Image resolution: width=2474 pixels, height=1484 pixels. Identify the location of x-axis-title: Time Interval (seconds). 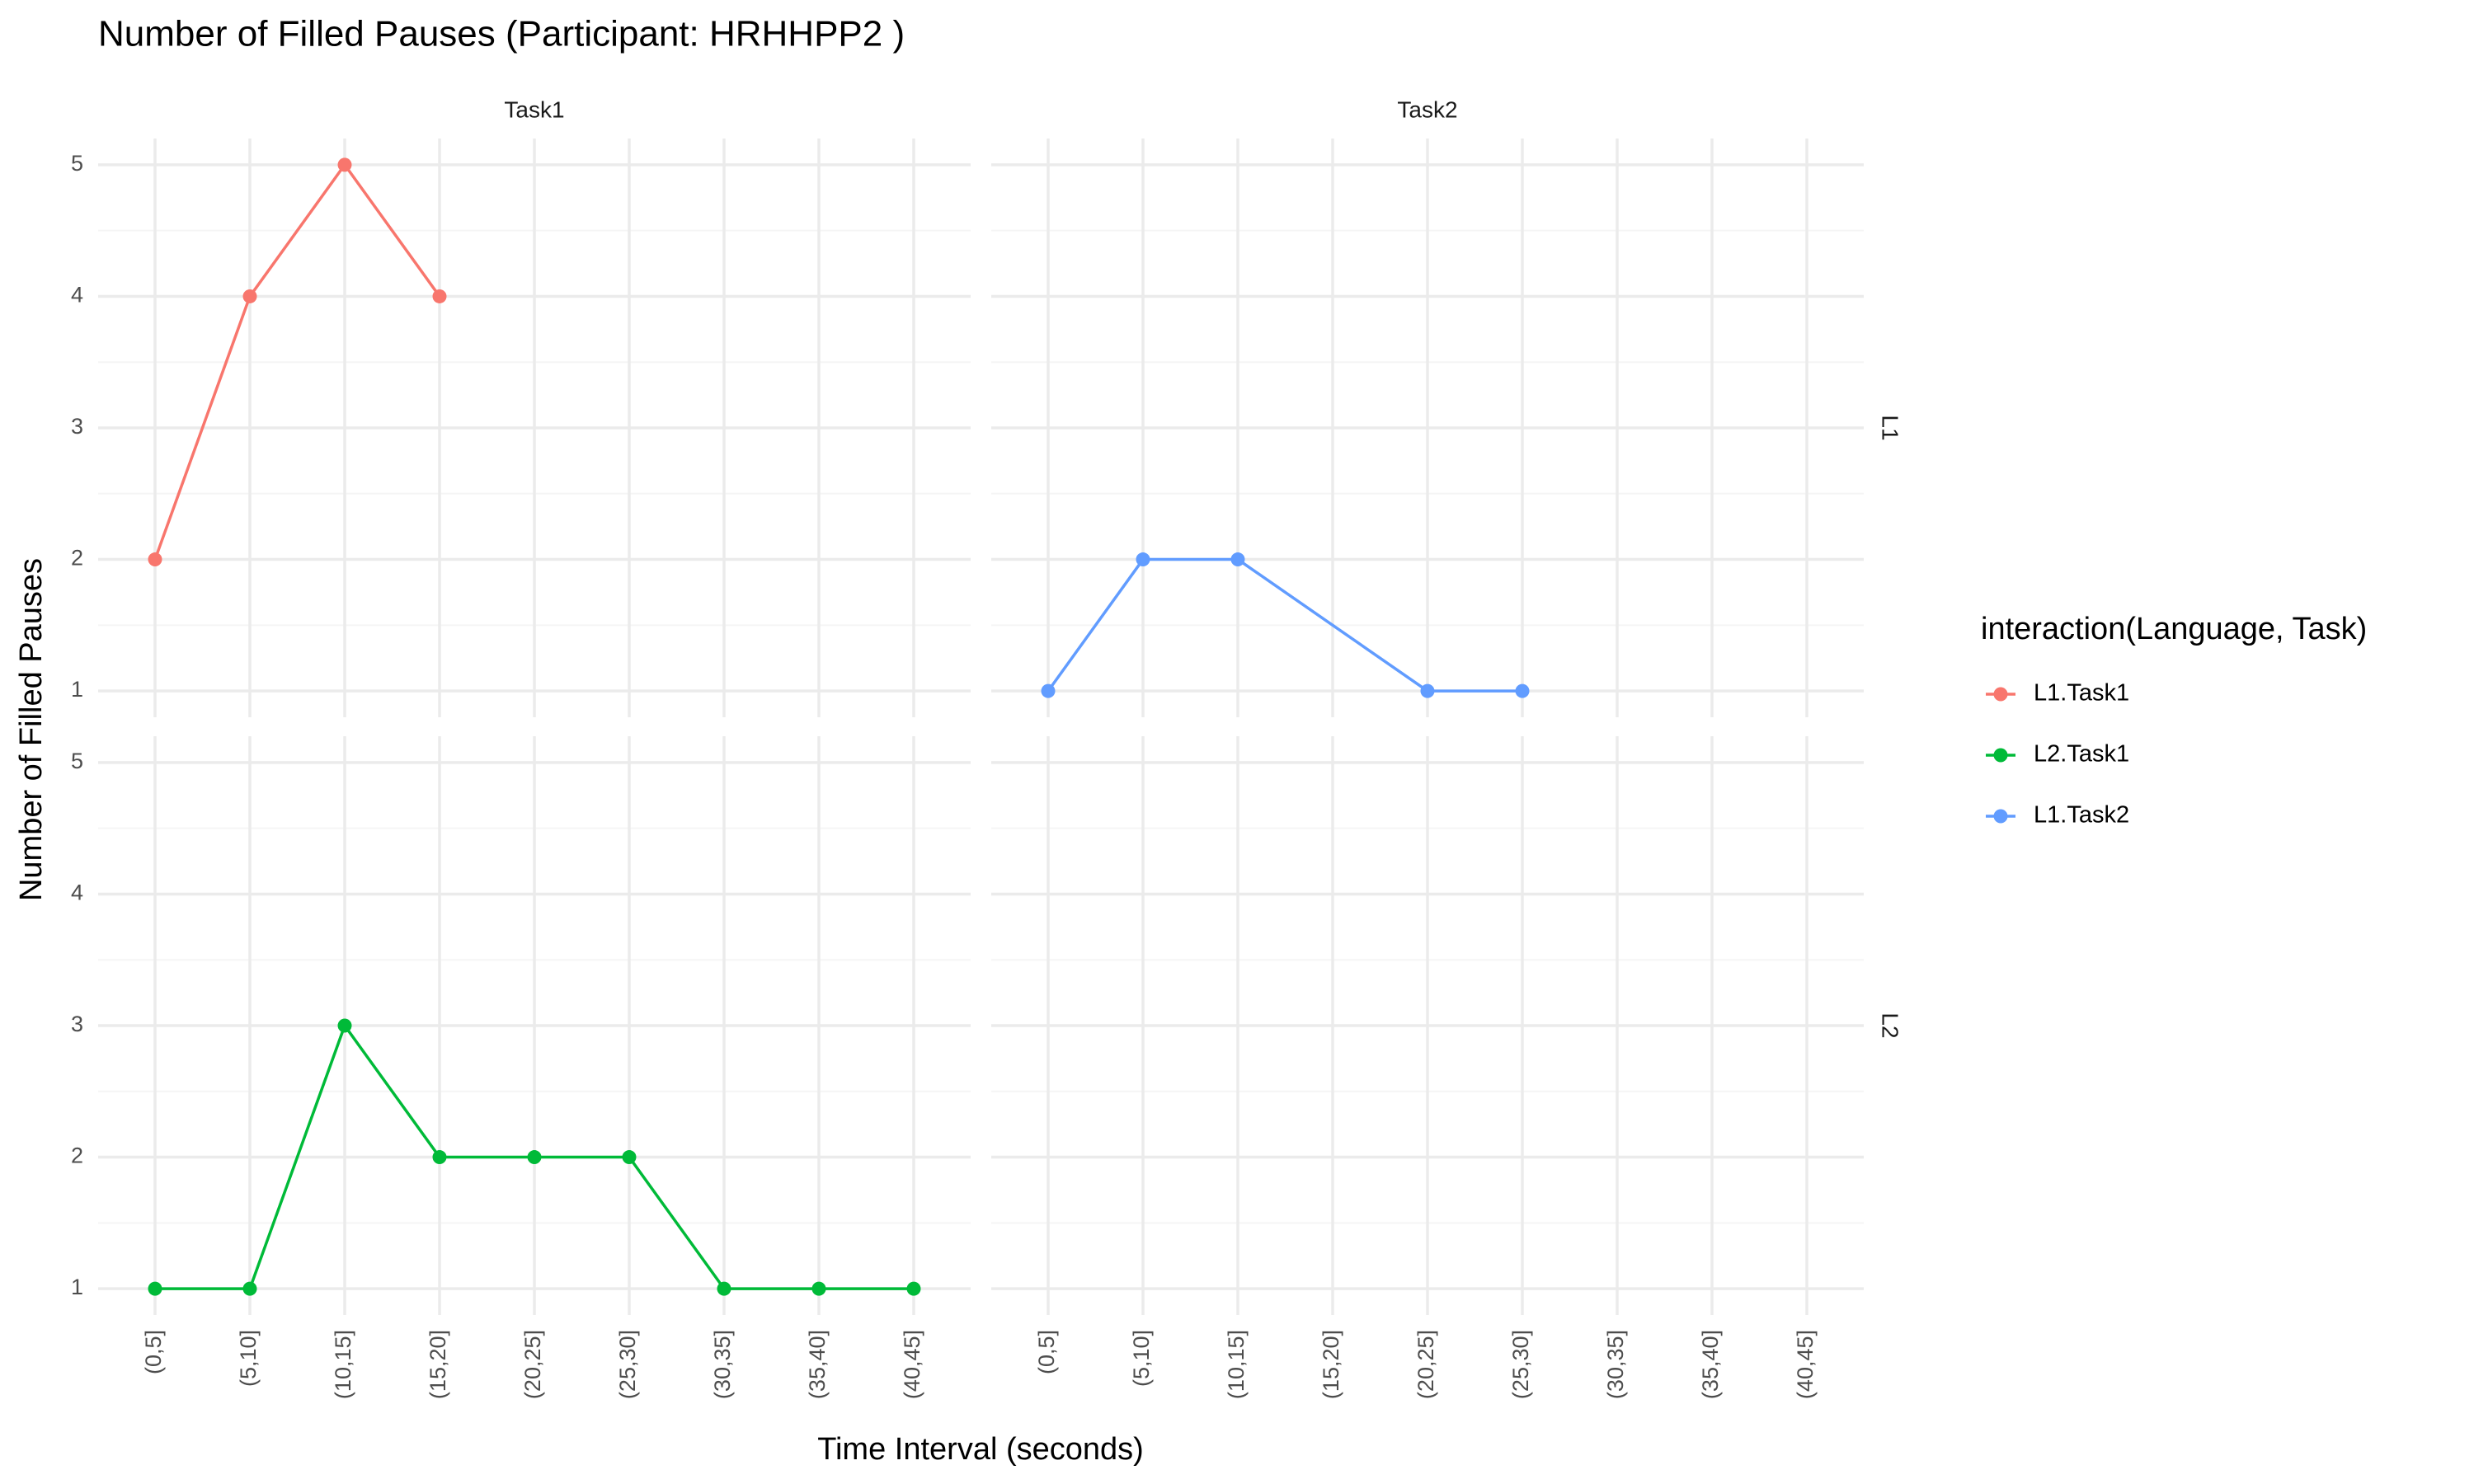
(980, 1449).